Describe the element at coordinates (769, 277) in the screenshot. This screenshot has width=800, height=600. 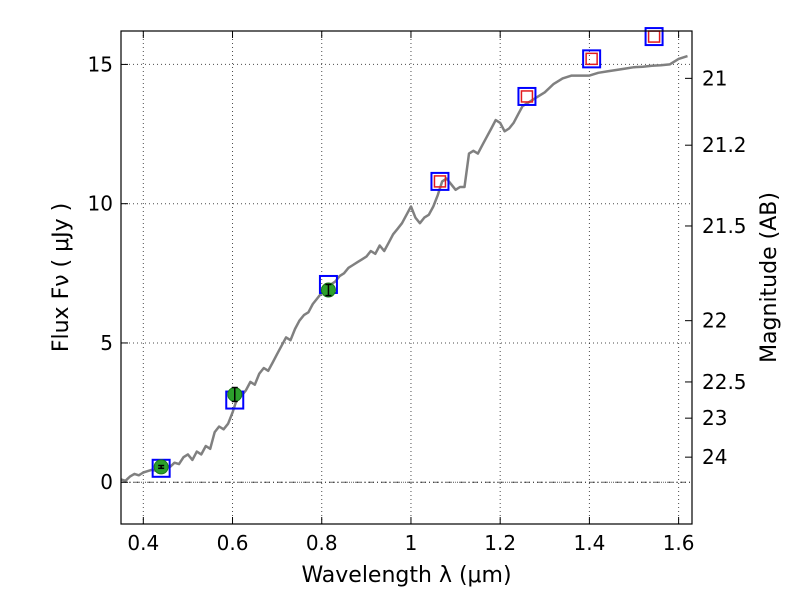
I see `right-axis-title: Magnitude (AB)` at that location.